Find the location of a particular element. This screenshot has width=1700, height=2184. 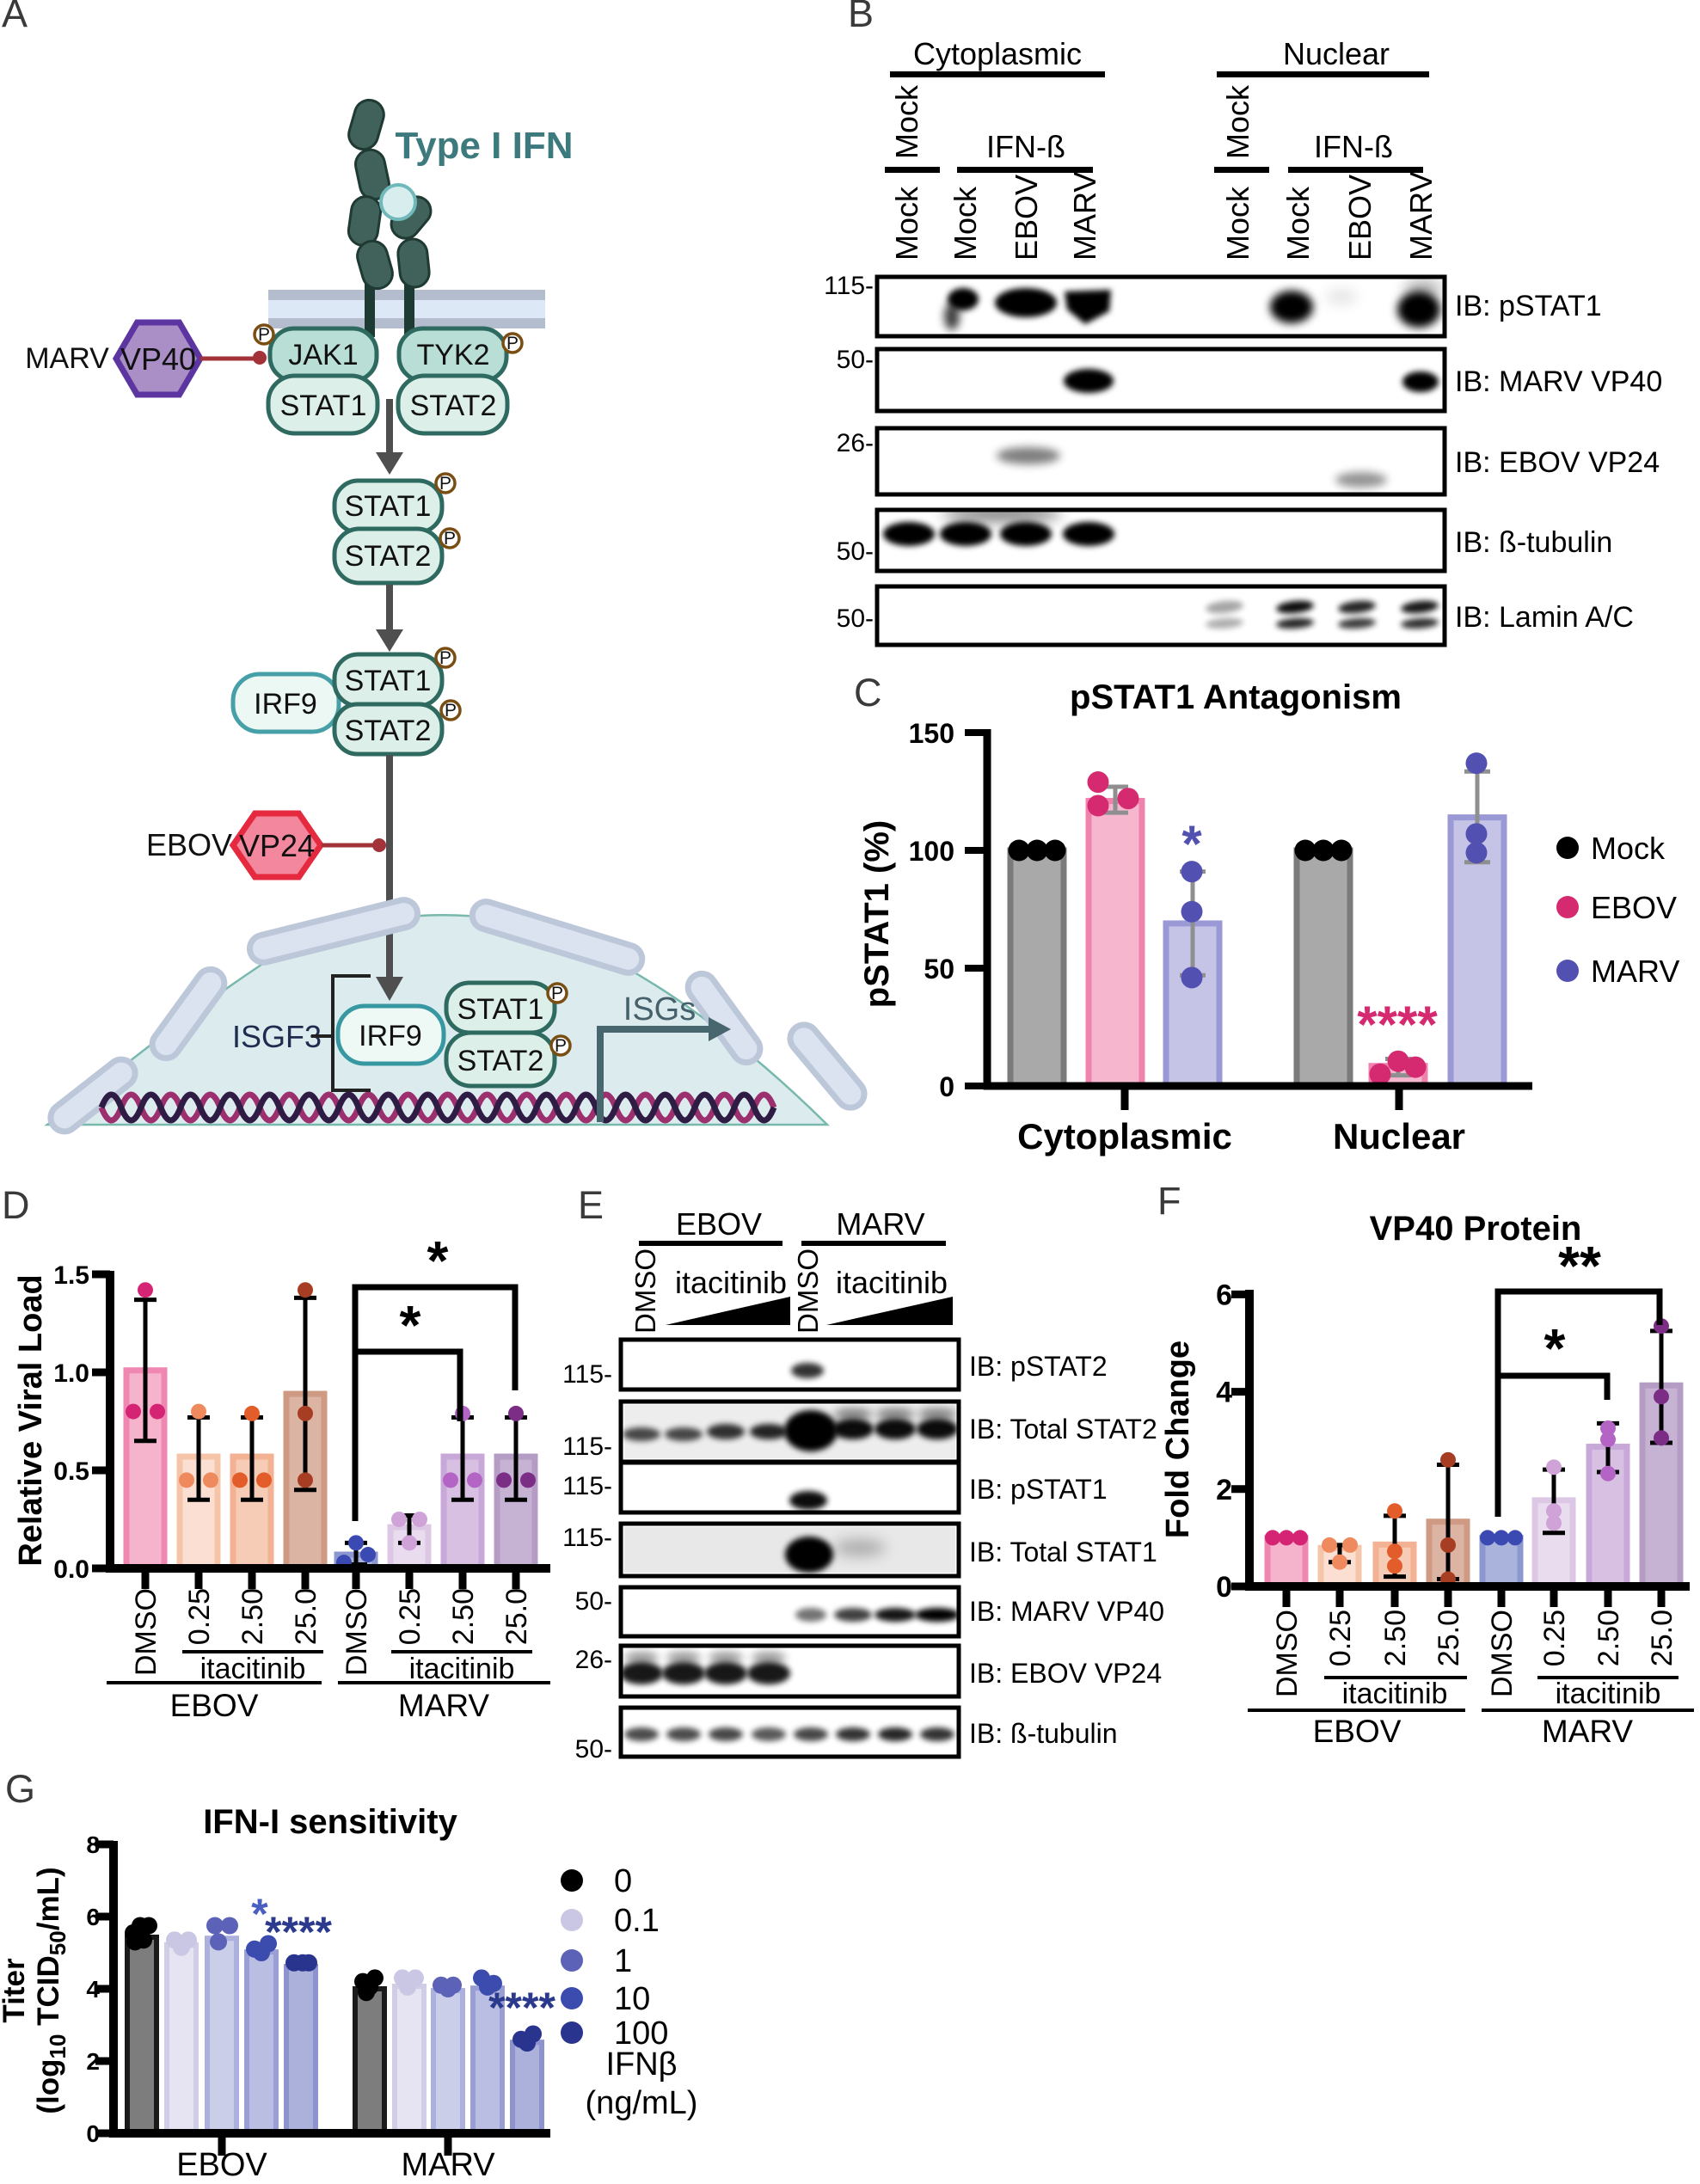

svg-text: IB: MARV VP40 is located at coordinates (1066, 1611).